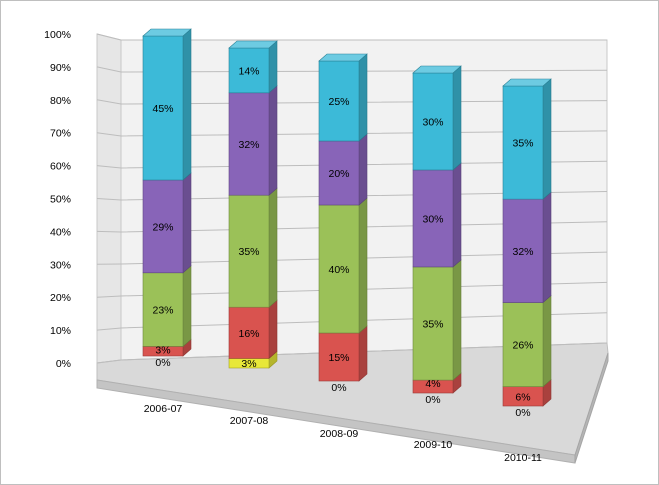 This screenshot has height=485, width=659. I want to click on y-tick-label: 80%, so click(60, 101).